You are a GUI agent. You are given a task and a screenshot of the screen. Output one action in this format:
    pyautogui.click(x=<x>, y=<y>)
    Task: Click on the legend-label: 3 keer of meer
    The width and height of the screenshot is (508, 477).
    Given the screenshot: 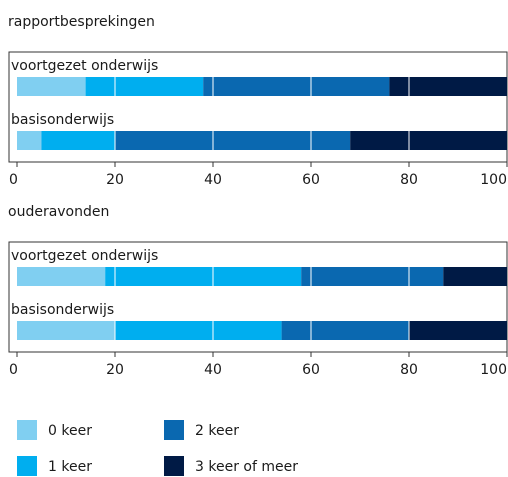 What is the action you would take?
    pyautogui.click(x=246, y=467)
    